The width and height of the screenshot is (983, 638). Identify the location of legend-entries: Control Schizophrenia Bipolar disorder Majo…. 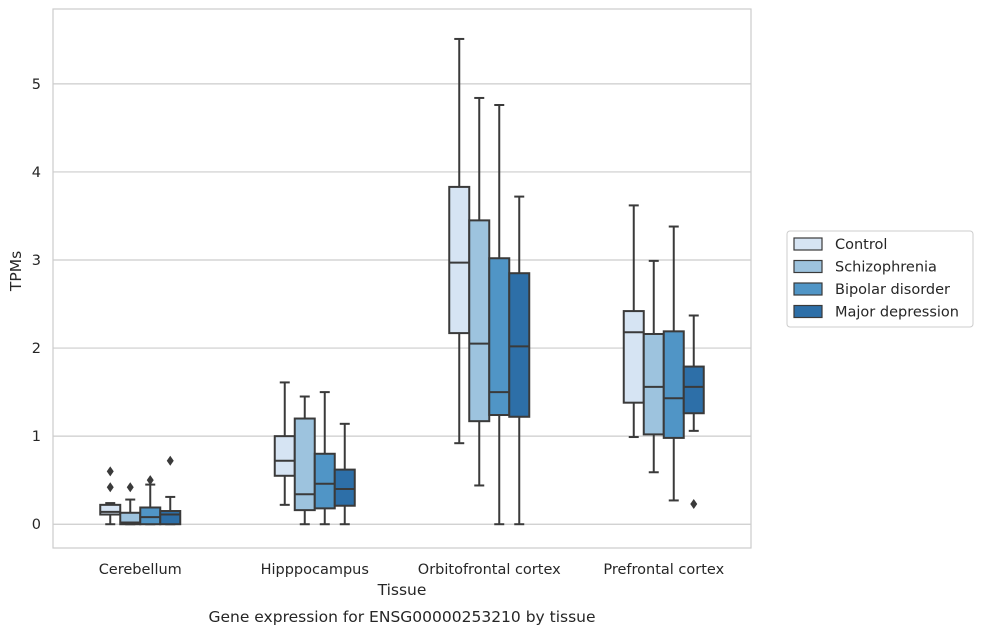
(876, 279).